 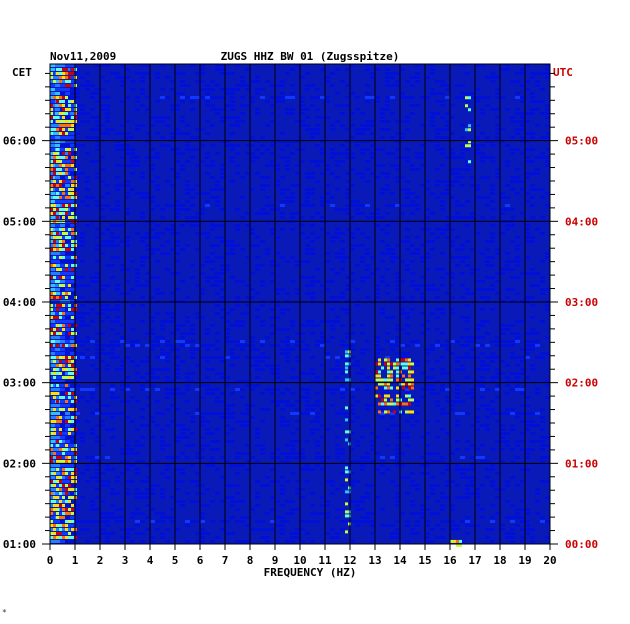 I want to click on right-time-label: 01:00, so click(x=581, y=463).